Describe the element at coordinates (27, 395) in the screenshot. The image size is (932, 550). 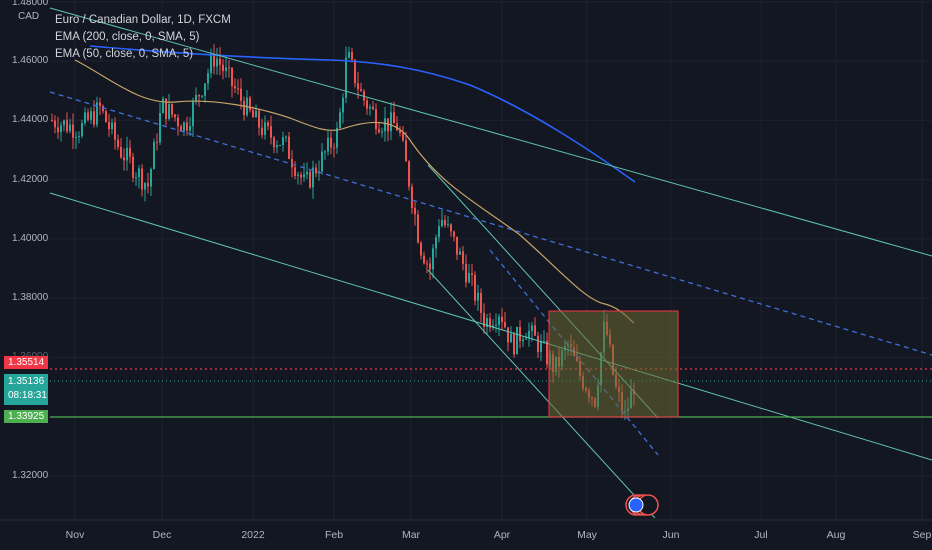
I see `bar-countdown: 08:18:31` at that location.